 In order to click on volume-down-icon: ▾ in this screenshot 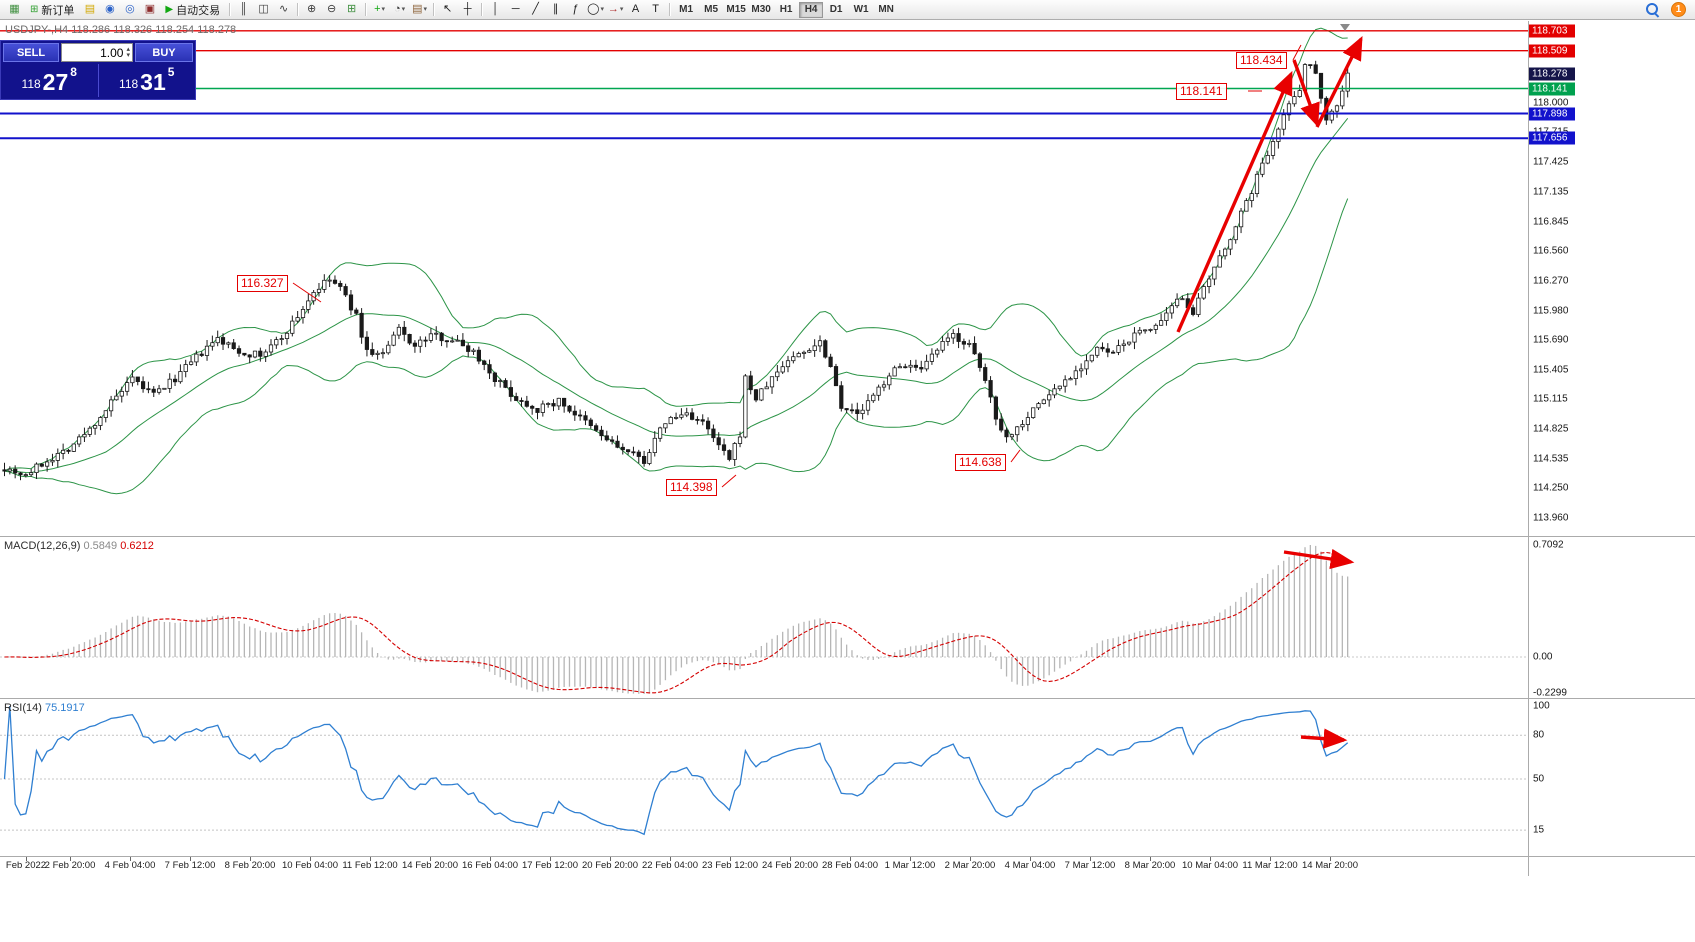, I will do `click(128, 55)`.